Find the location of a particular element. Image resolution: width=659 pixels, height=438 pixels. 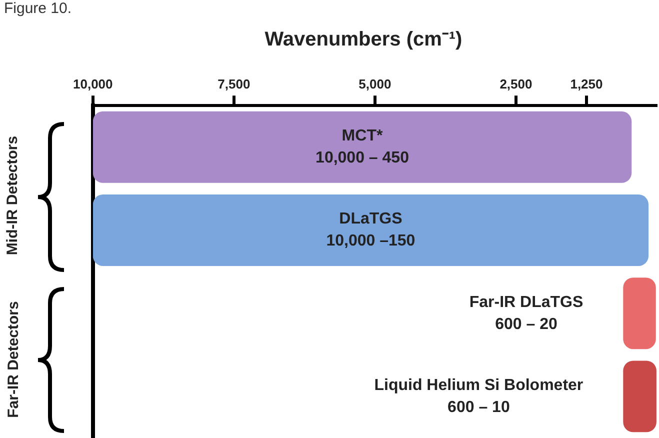

annotation: 10,000 – 450 is located at coordinates (363, 158).